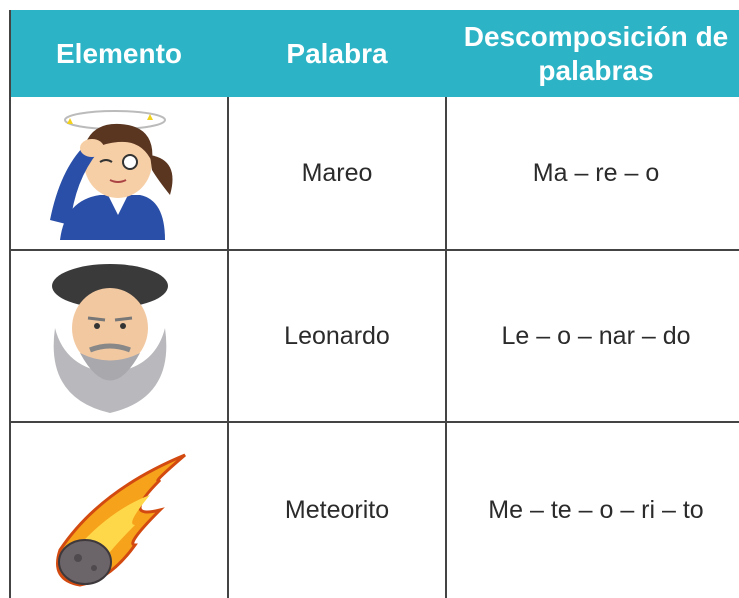 Image resolution: width=739 pixels, height=598 pixels. Describe the element at coordinates (111, 175) in the screenshot. I see `dizzy-girl-illustration` at that location.